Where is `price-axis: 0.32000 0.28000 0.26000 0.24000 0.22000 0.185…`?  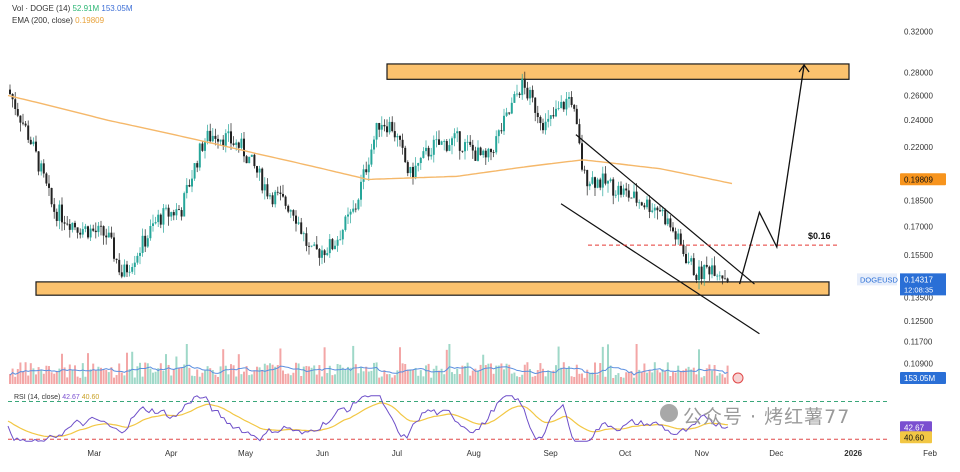
price-axis: 0.32000 0.28000 0.26000 0.24000 0.22000 0.185… is located at coordinates (918, 197).